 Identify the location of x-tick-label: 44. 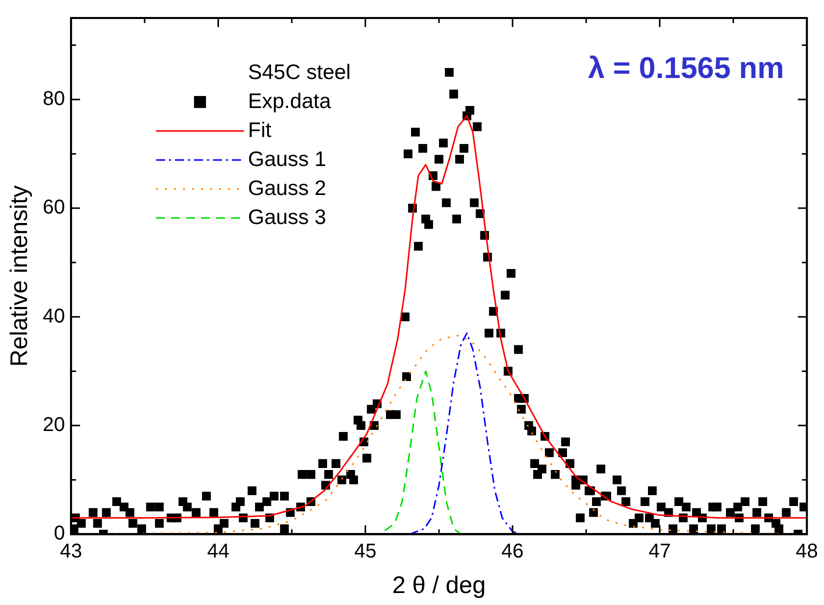
(218, 551).